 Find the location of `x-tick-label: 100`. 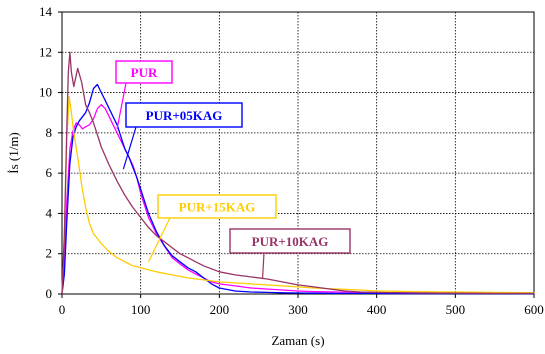

x-tick-label: 100 is located at coordinates (141, 309).